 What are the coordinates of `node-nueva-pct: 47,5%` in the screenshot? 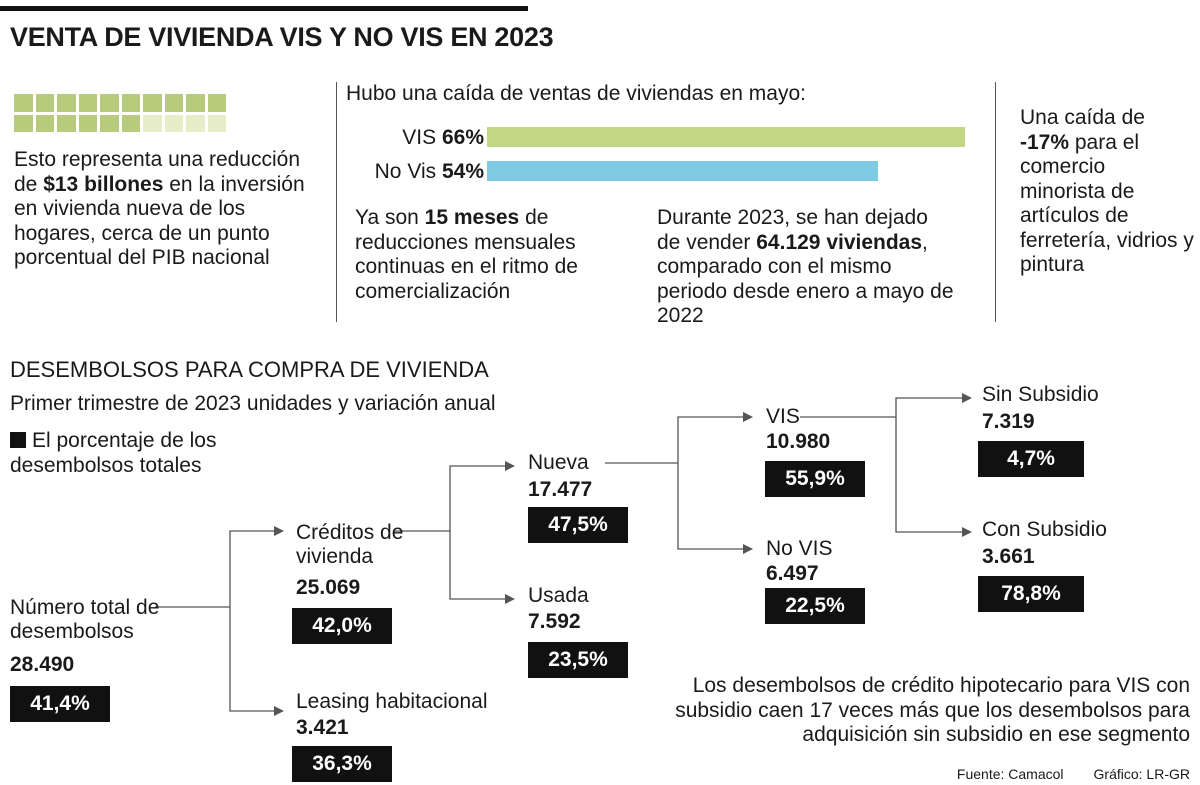 It's located at (578, 525).